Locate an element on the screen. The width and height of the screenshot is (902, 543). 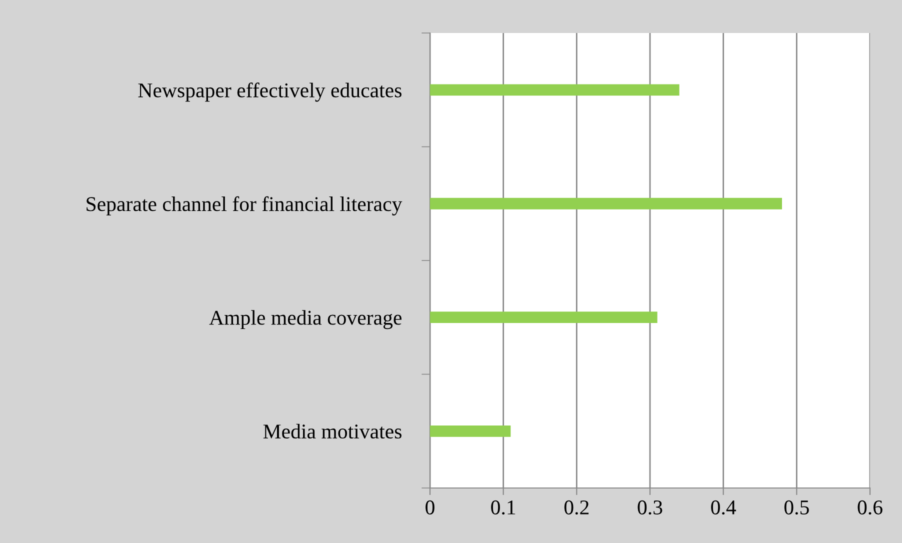
x-tick-label: 0.2 is located at coordinates (576, 507).